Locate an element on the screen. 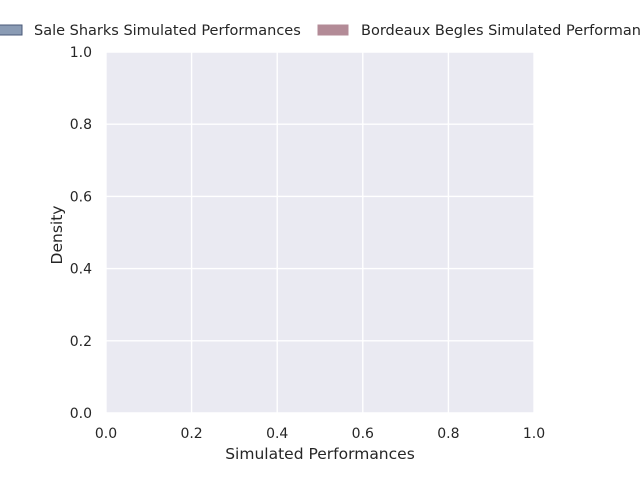 This screenshot has height=480, width=640. y-tick-label: 0.2 is located at coordinates (81, 342).